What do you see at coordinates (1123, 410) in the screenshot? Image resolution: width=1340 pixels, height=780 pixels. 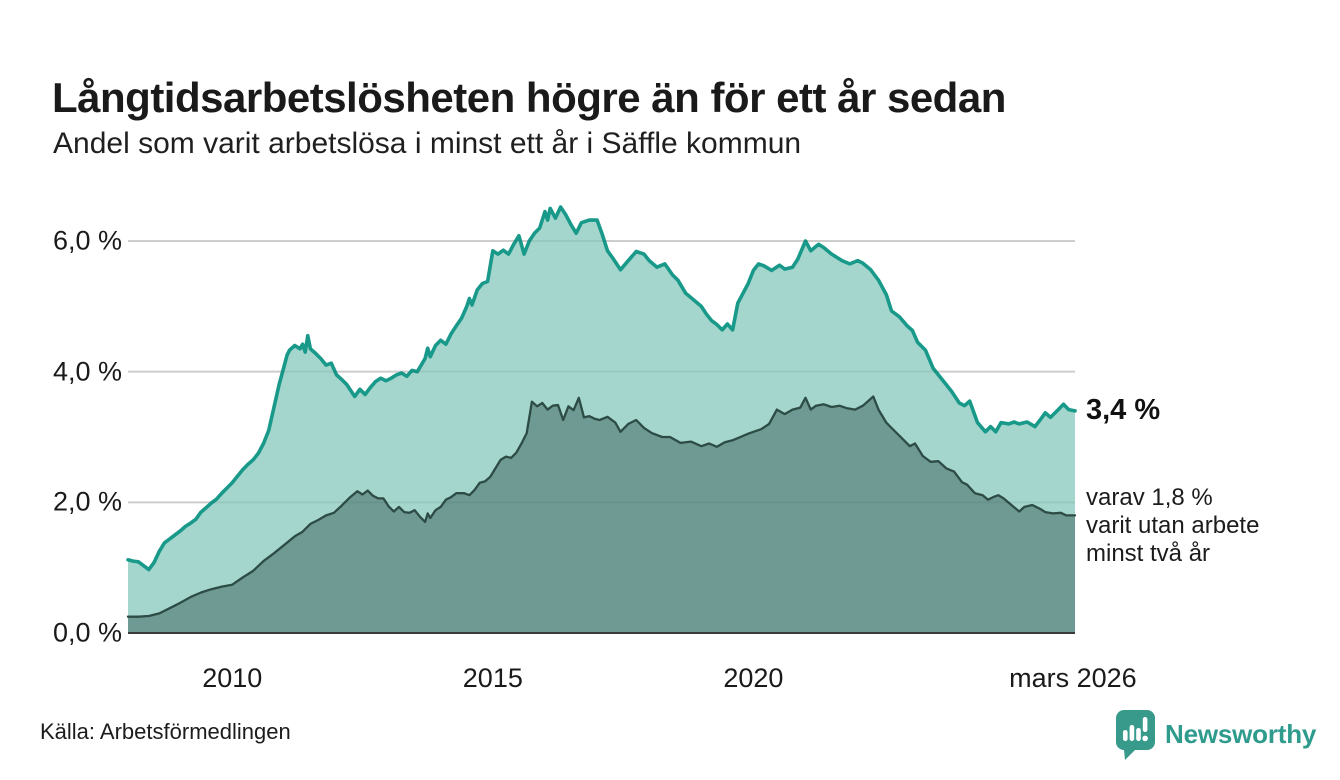 I see `latest-value-label: 3,4 %` at bounding box center [1123, 410].